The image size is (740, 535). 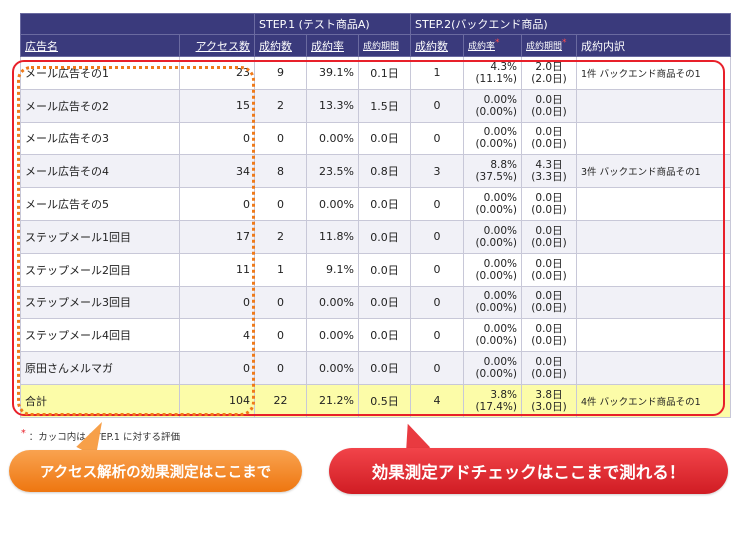 What do you see at coordinates (549, 78) in the screenshot?
I see `s2-period-value: (2.0日)` at bounding box center [549, 78].